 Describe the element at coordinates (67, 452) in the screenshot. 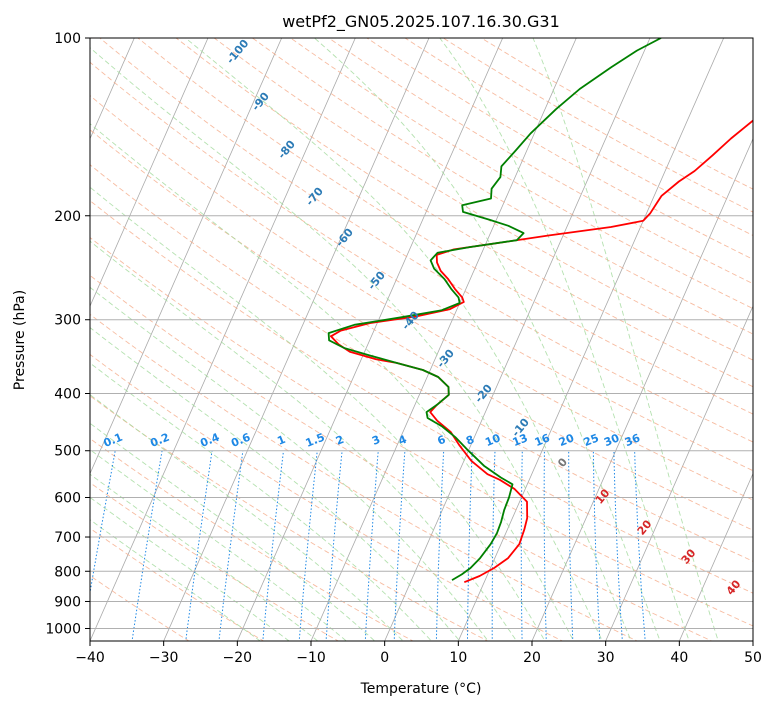

I see `y-tick-label: 500` at that location.